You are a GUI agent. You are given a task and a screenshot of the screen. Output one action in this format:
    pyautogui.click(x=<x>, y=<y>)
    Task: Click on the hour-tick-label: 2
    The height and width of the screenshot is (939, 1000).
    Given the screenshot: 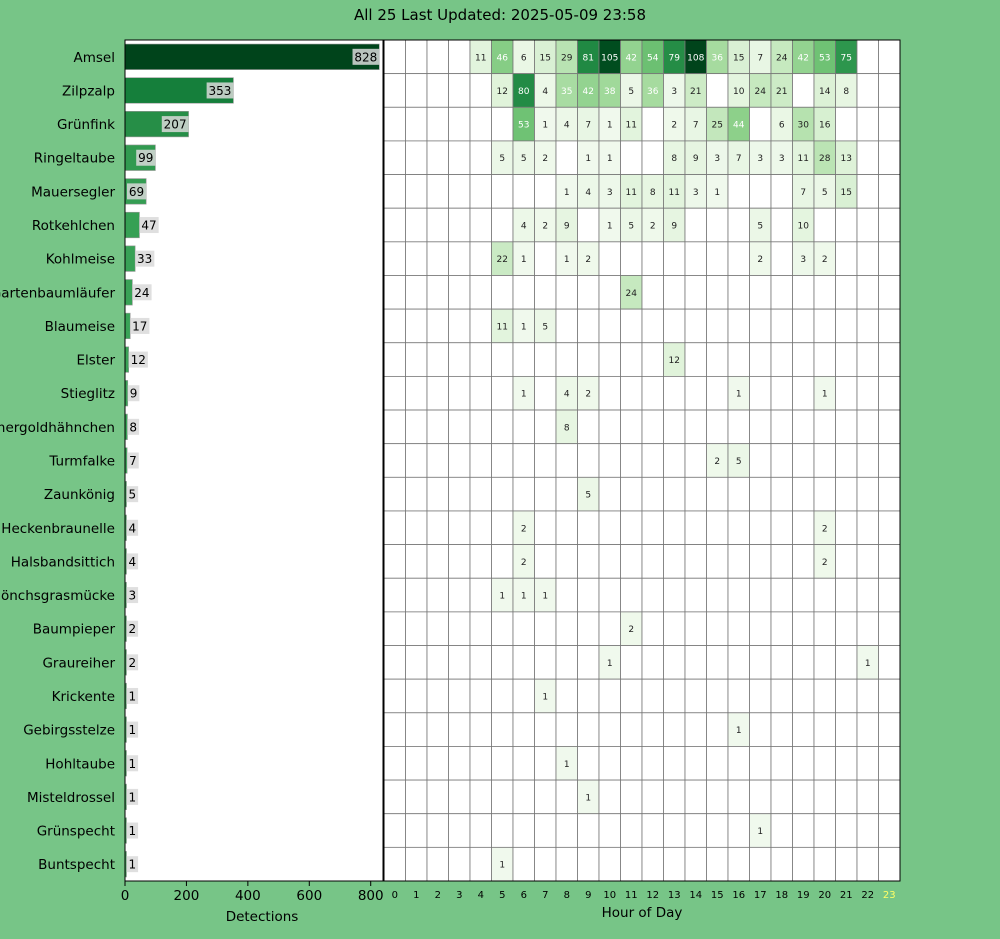 What is the action you would take?
    pyautogui.click(x=438, y=895)
    